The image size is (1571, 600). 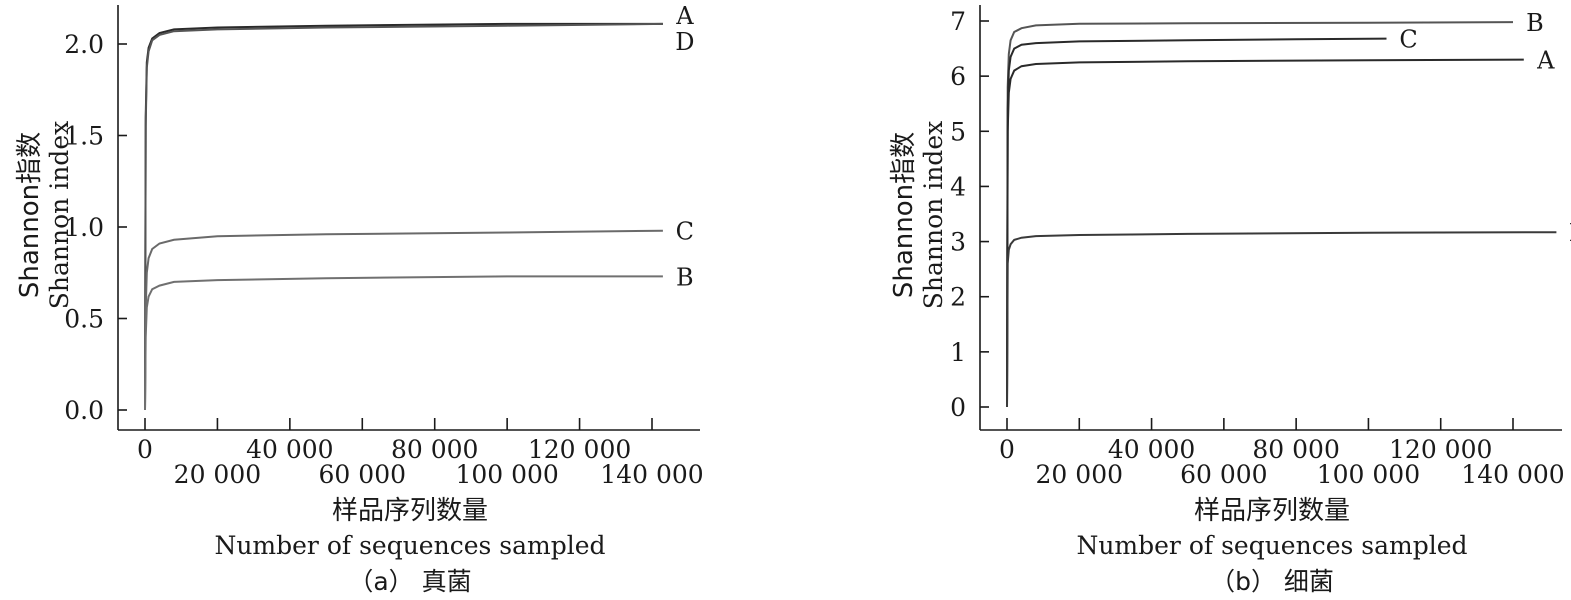 What do you see at coordinates (958, 242) in the screenshot?
I see `y-tick-label: 3` at bounding box center [958, 242].